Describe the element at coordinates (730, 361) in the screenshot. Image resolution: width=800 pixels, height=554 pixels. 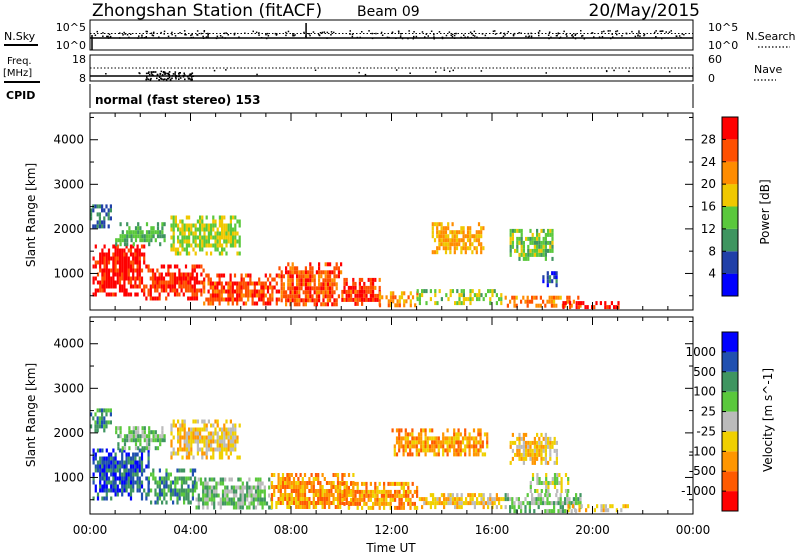
I see `colorbar-swatch` at that location.